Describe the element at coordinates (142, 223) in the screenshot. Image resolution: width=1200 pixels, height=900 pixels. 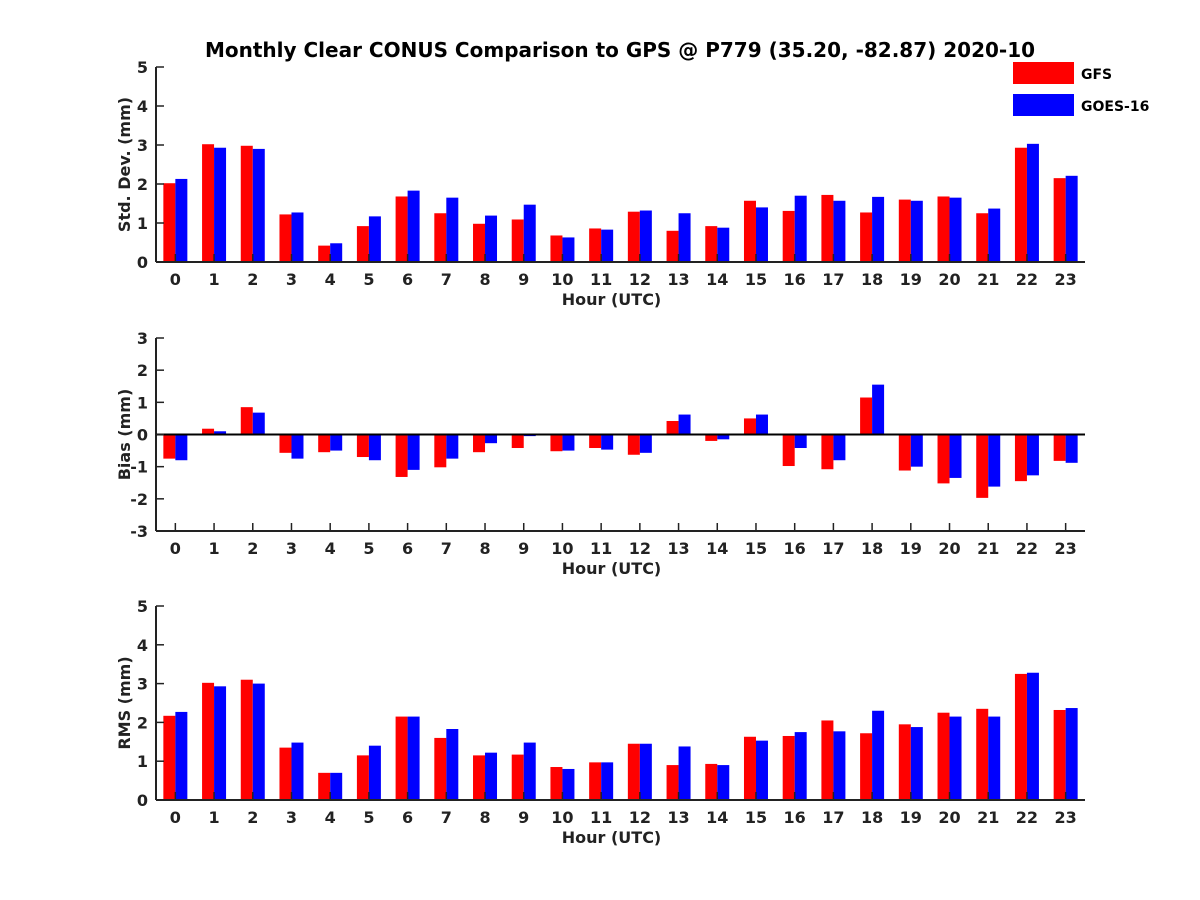
I see `y-tick-label: 1` at that location.